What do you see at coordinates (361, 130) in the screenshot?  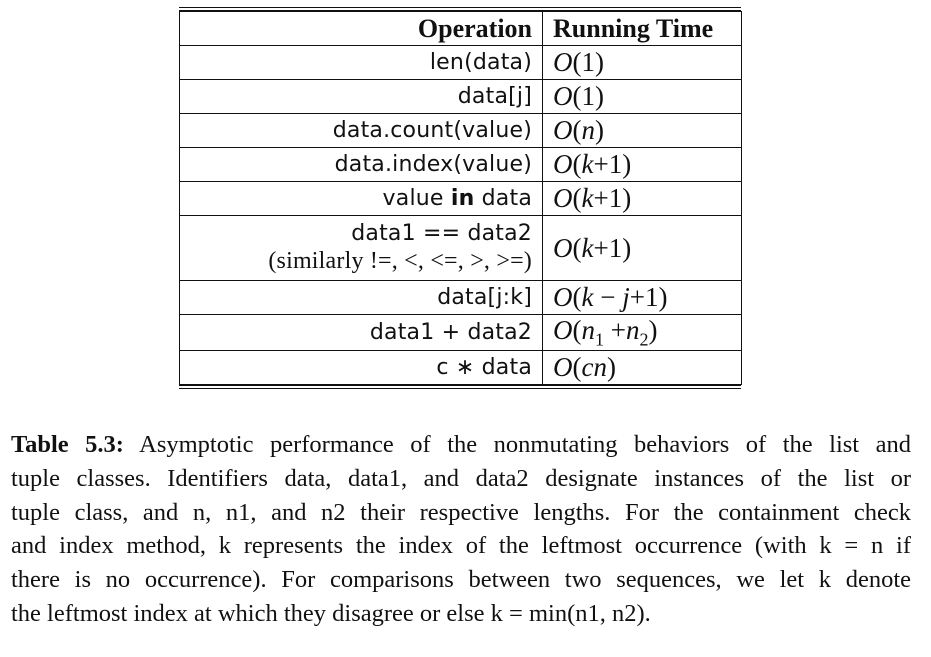 I see `operation-cell: data.count(value)` at bounding box center [361, 130].